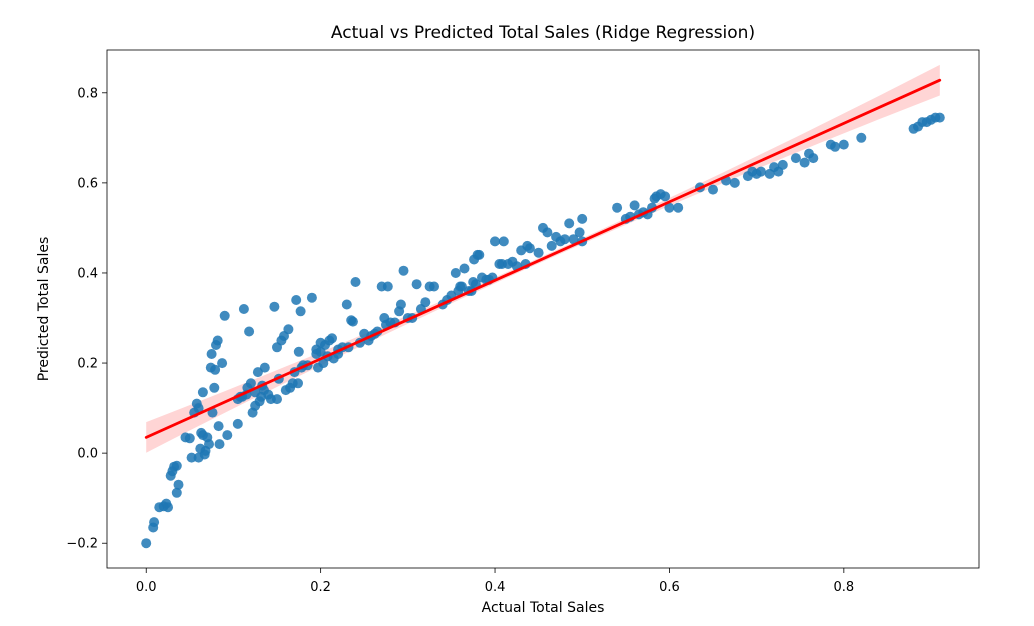 This screenshot has width=1034, height=626. What do you see at coordinates (543, 608) in the screenshot?
I see `x-axis-label: Actual Total Sales` at bounding box center [543, 608].